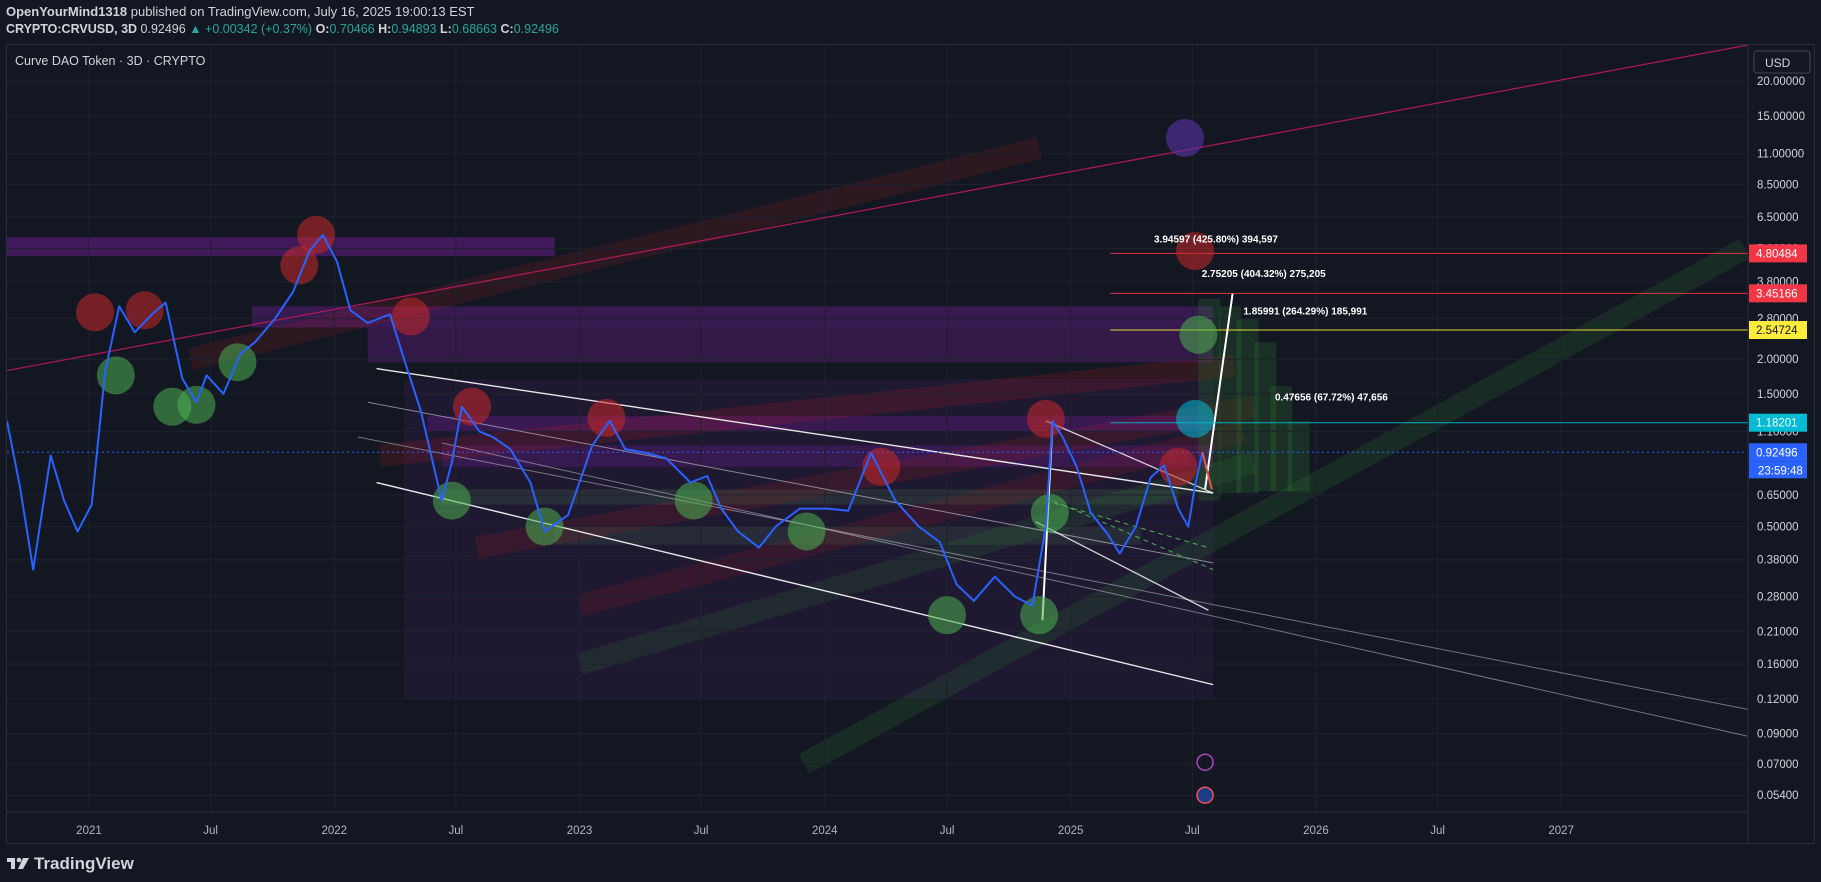 Image resolution: width=1821 pixels, height=882 pixels. What do you see at coordinates (1778, 796) in the screenshot?
I see `price-tick-label: 0.05400` at bounding box center [1778, 796].